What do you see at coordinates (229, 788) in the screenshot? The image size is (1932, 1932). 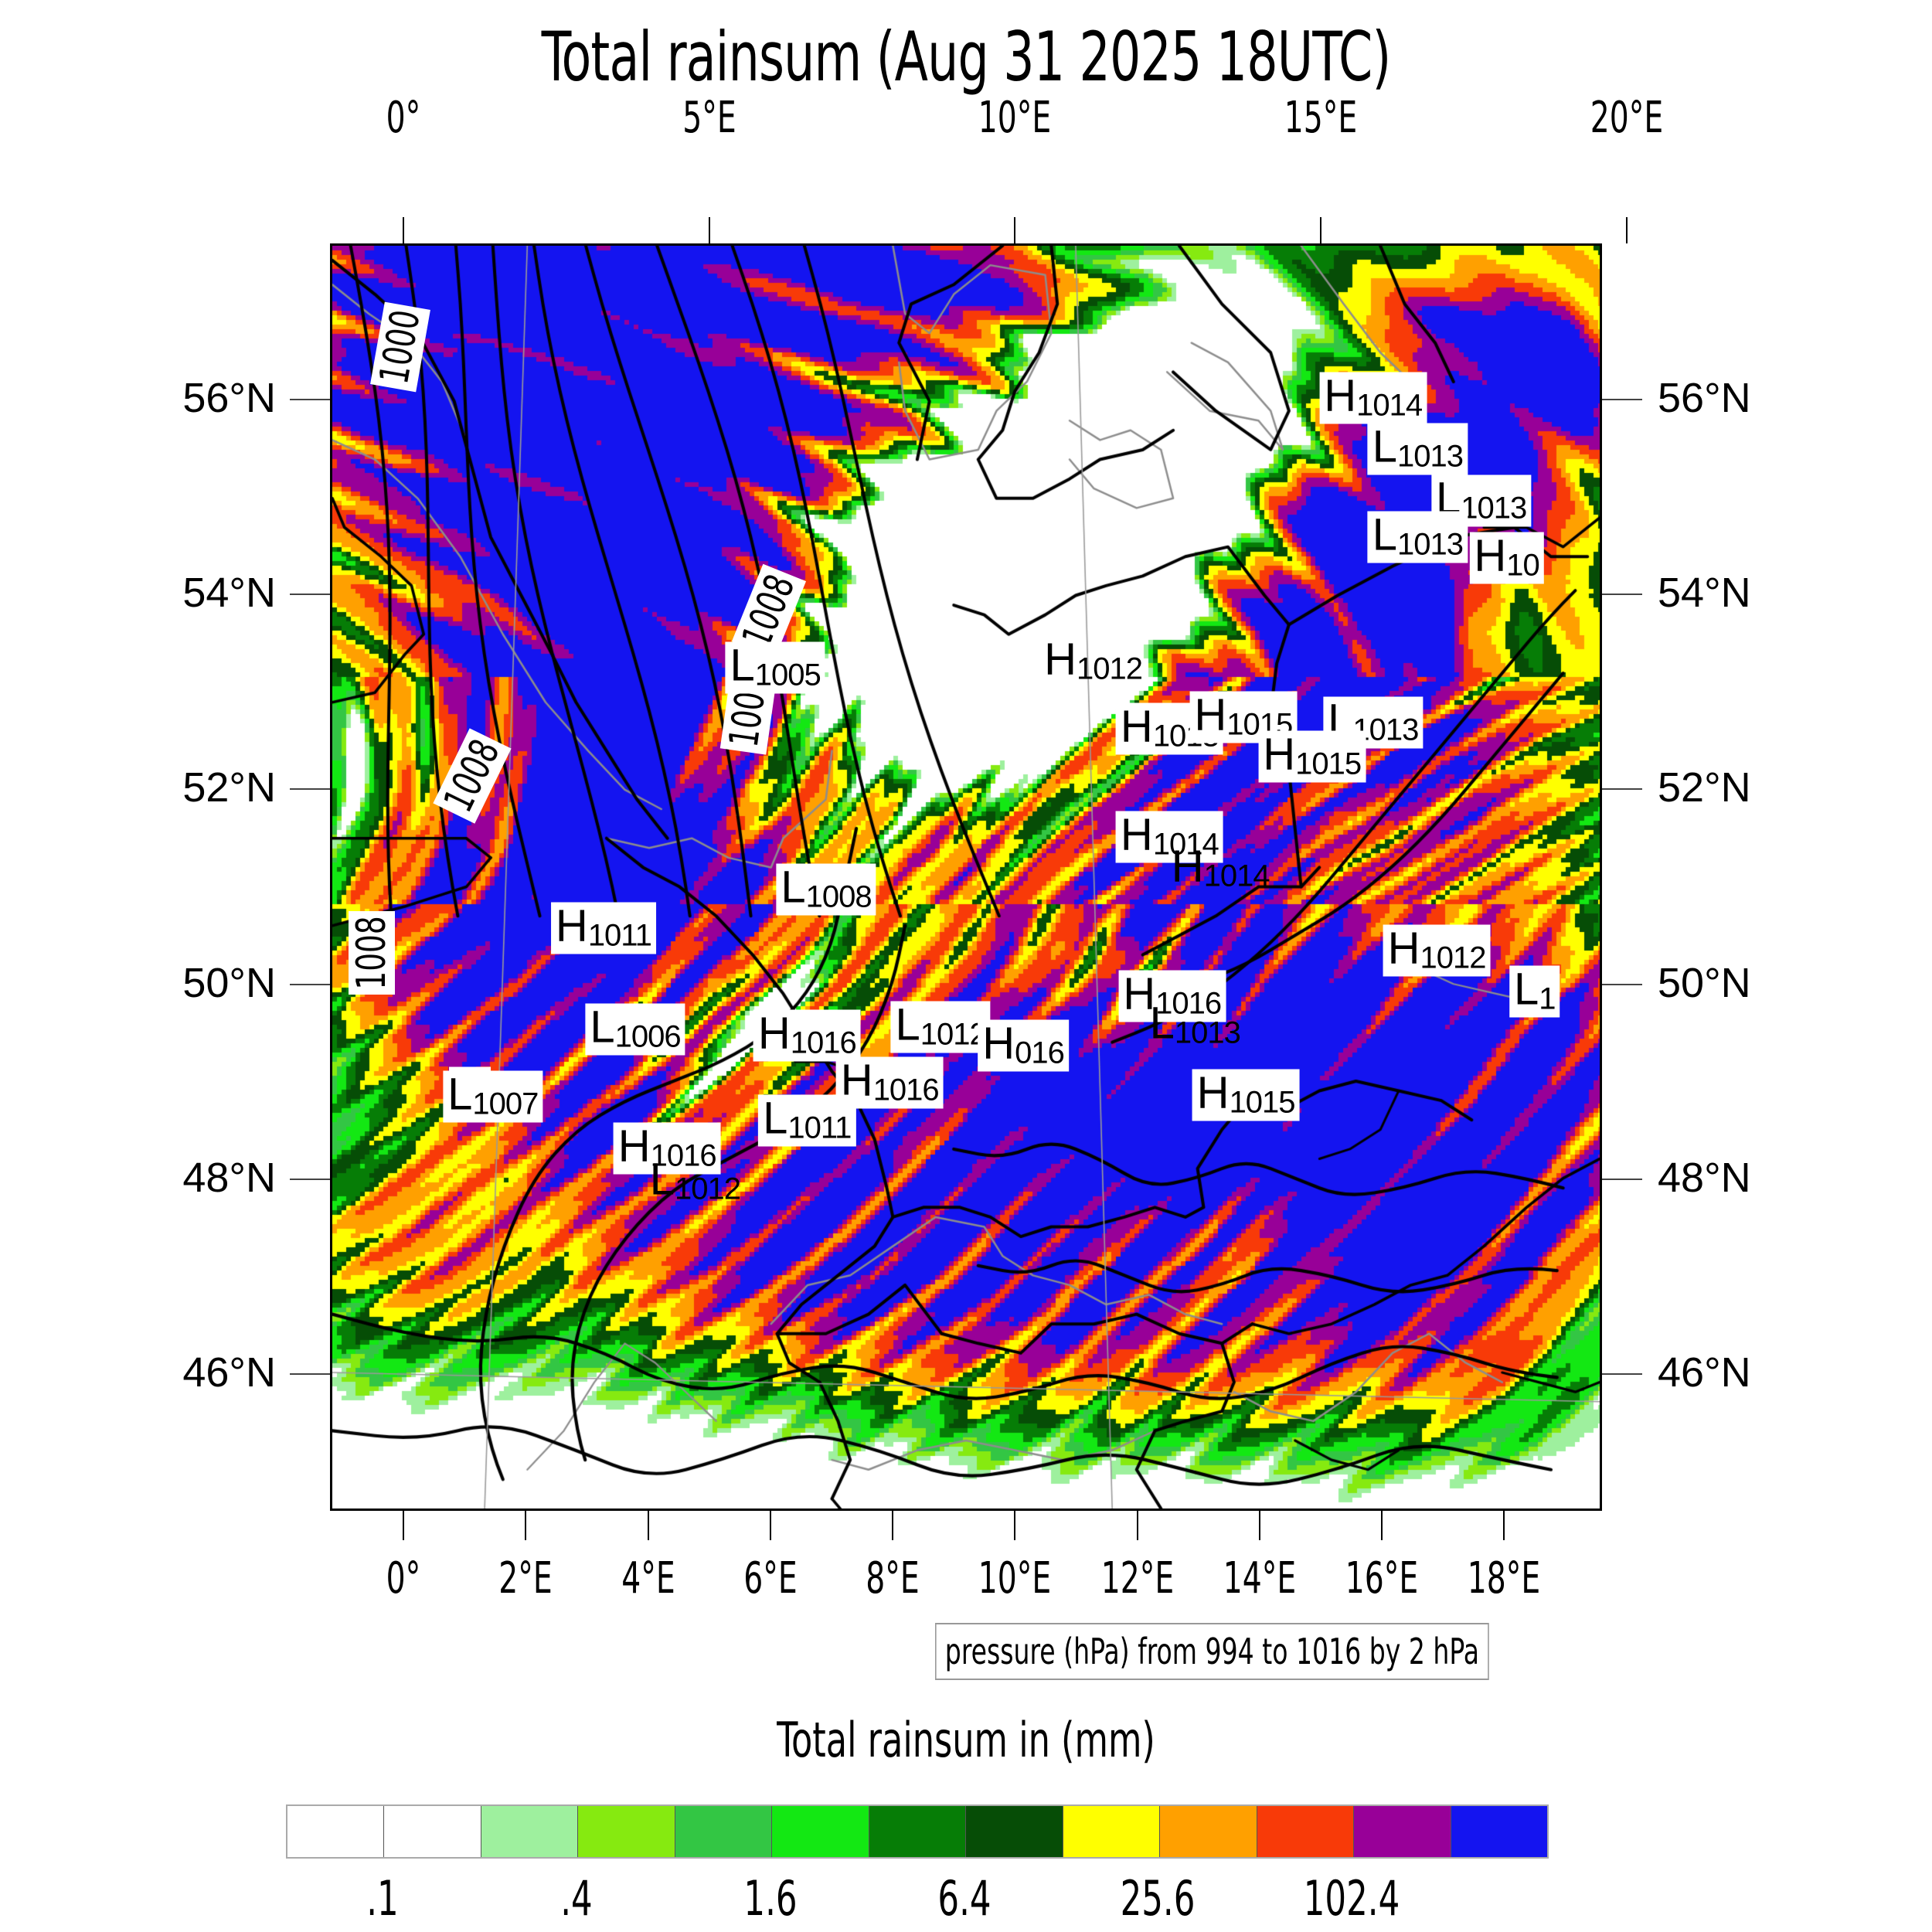 I see `lat-label-left: 52°N` at bounding box center [229, 788].